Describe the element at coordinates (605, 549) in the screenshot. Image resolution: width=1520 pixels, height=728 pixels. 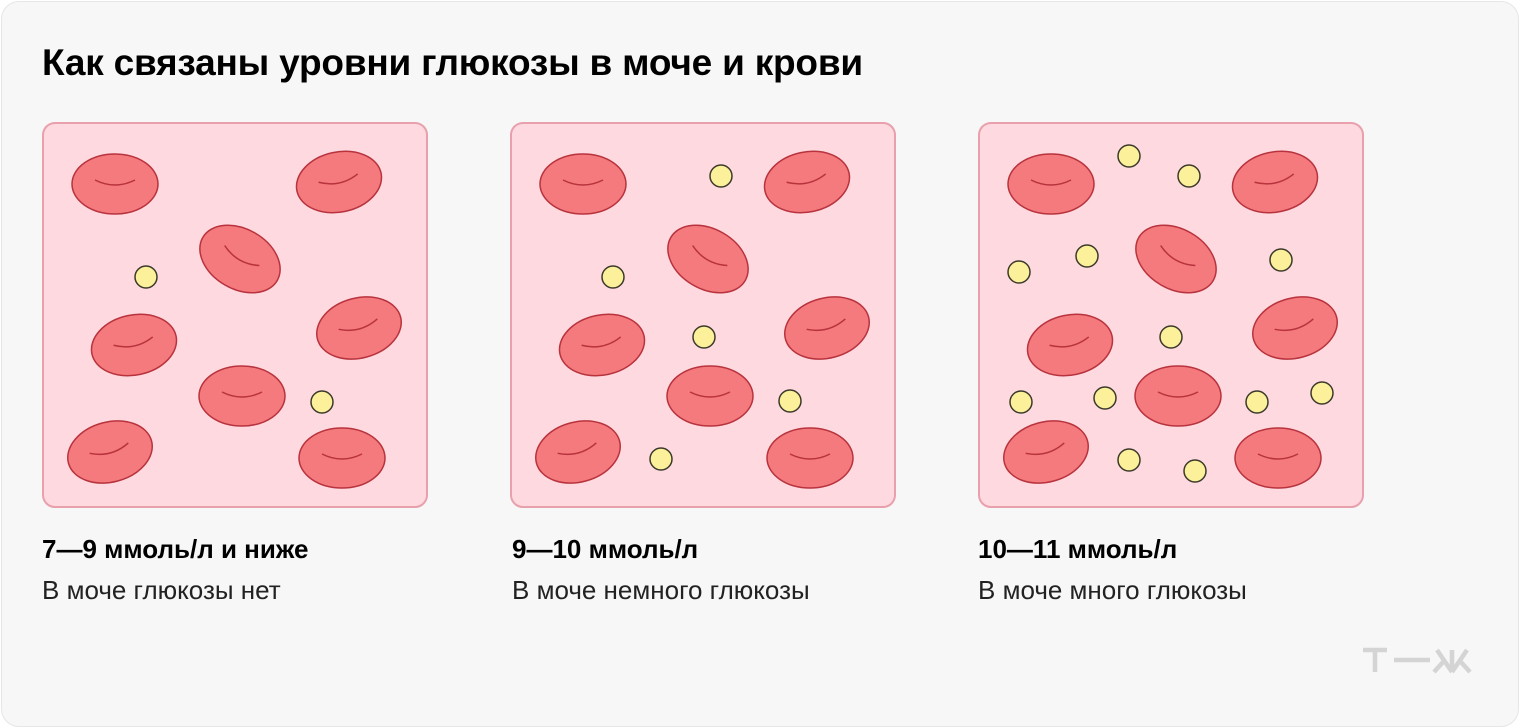
I see `glucose-level-label: 9—10 ммоль/л` at that location.